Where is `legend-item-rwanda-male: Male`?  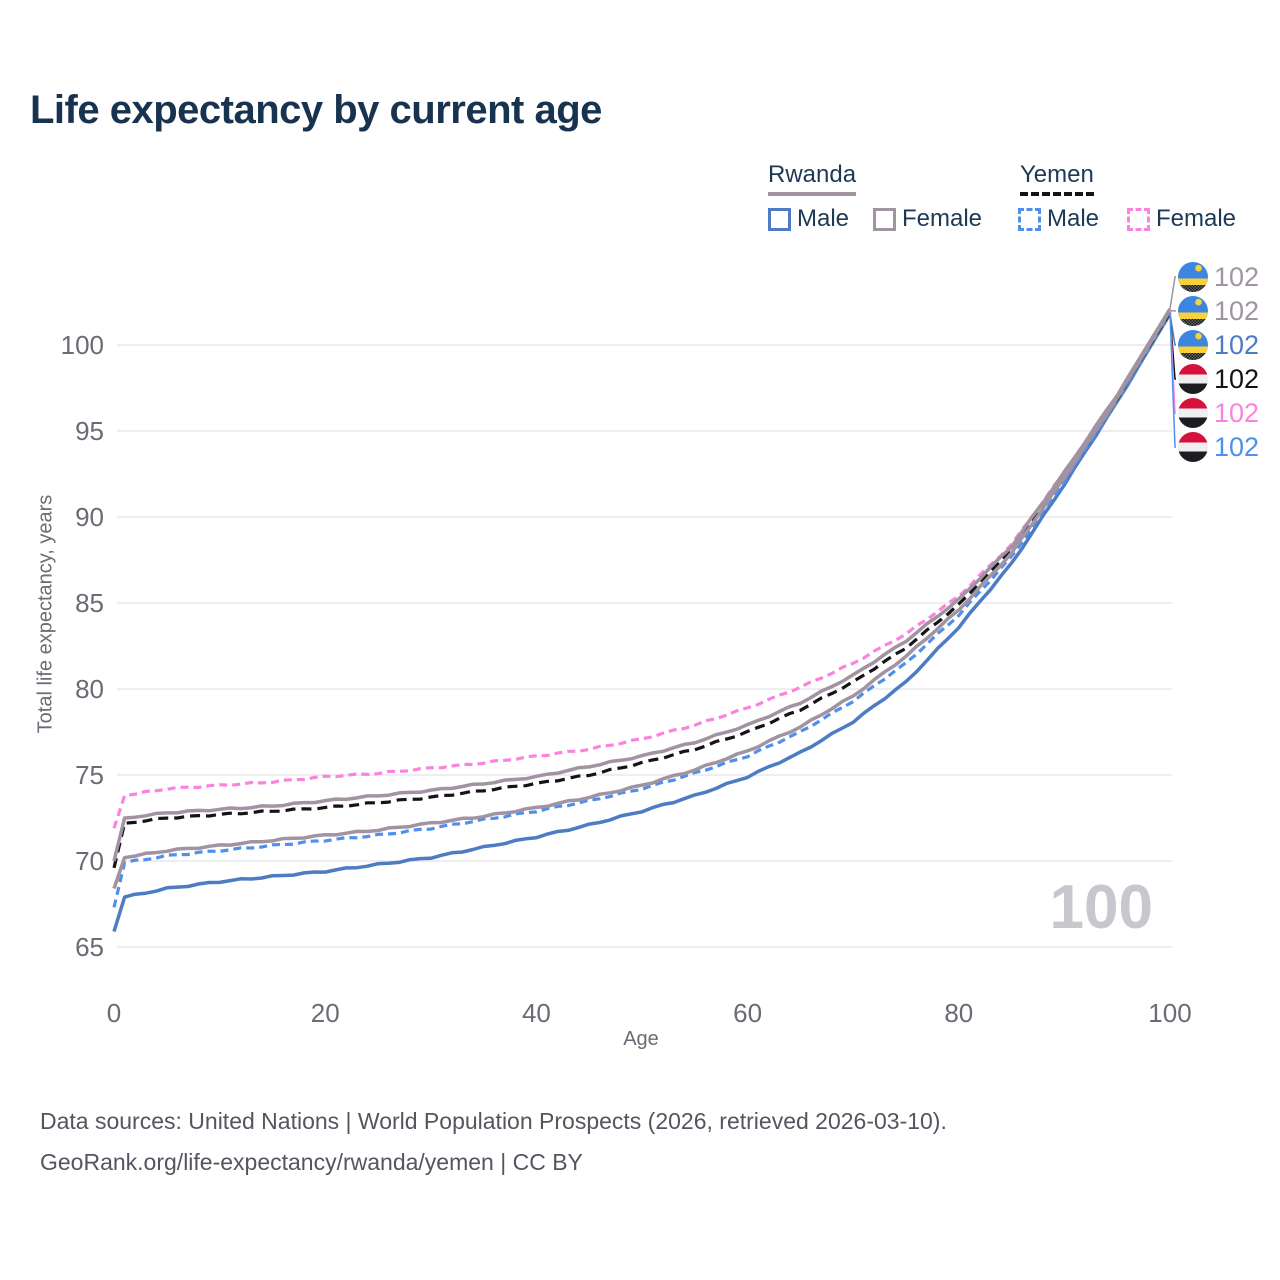 legend-item-rwanda-male: Male is located at coordinates (808, 219).